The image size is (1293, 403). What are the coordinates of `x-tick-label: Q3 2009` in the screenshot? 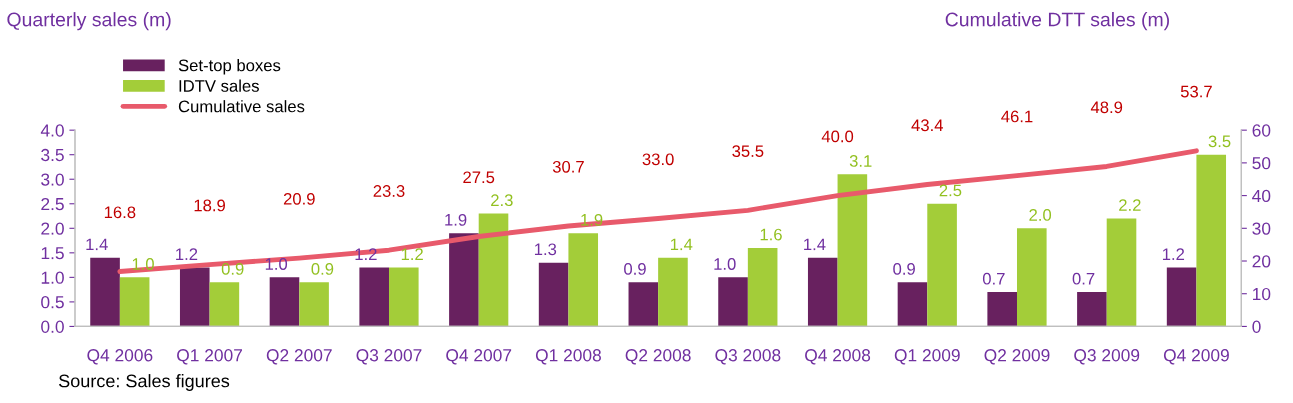 It's located at (1107, 357).